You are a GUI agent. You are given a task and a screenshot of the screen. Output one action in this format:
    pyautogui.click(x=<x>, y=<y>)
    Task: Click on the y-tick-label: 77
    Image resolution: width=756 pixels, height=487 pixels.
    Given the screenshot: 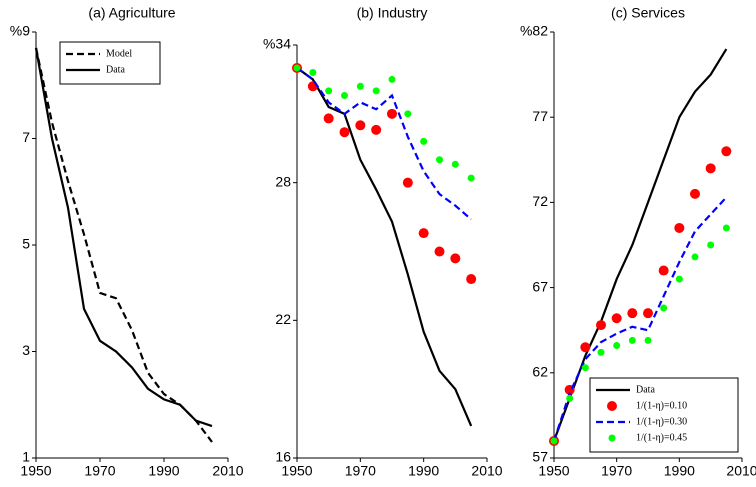 What is the action you would take?
    pyautogui.click(x=540, y=116)
    